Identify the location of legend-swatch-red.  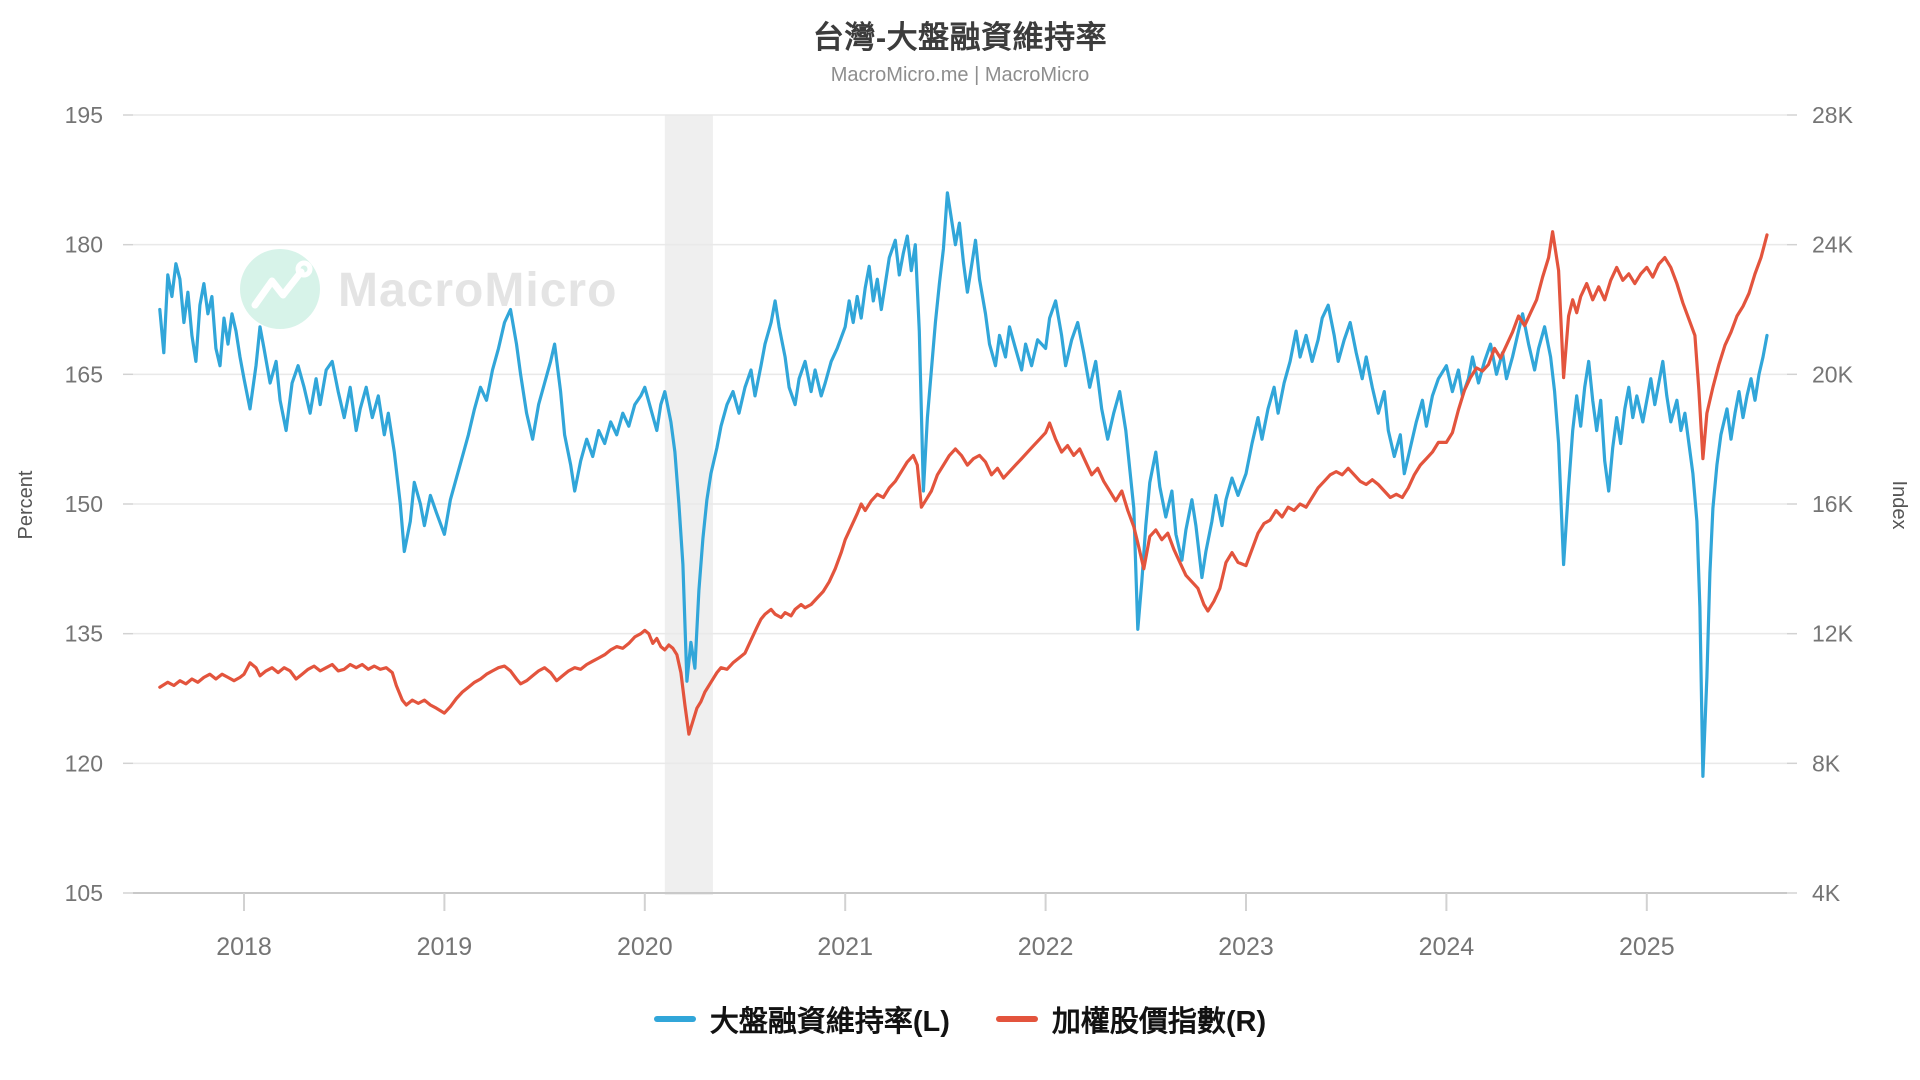
(1016, 1019).